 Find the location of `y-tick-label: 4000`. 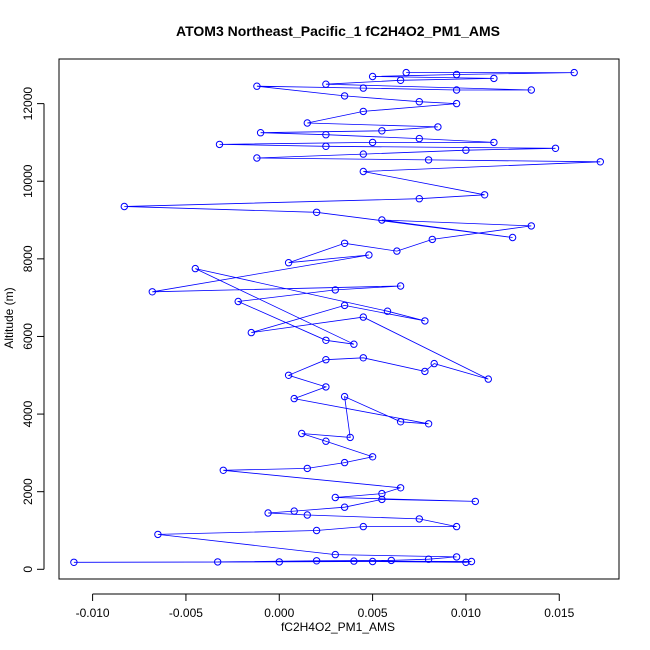

y-tick-label: 4000 is located at coordinates (28, 413).